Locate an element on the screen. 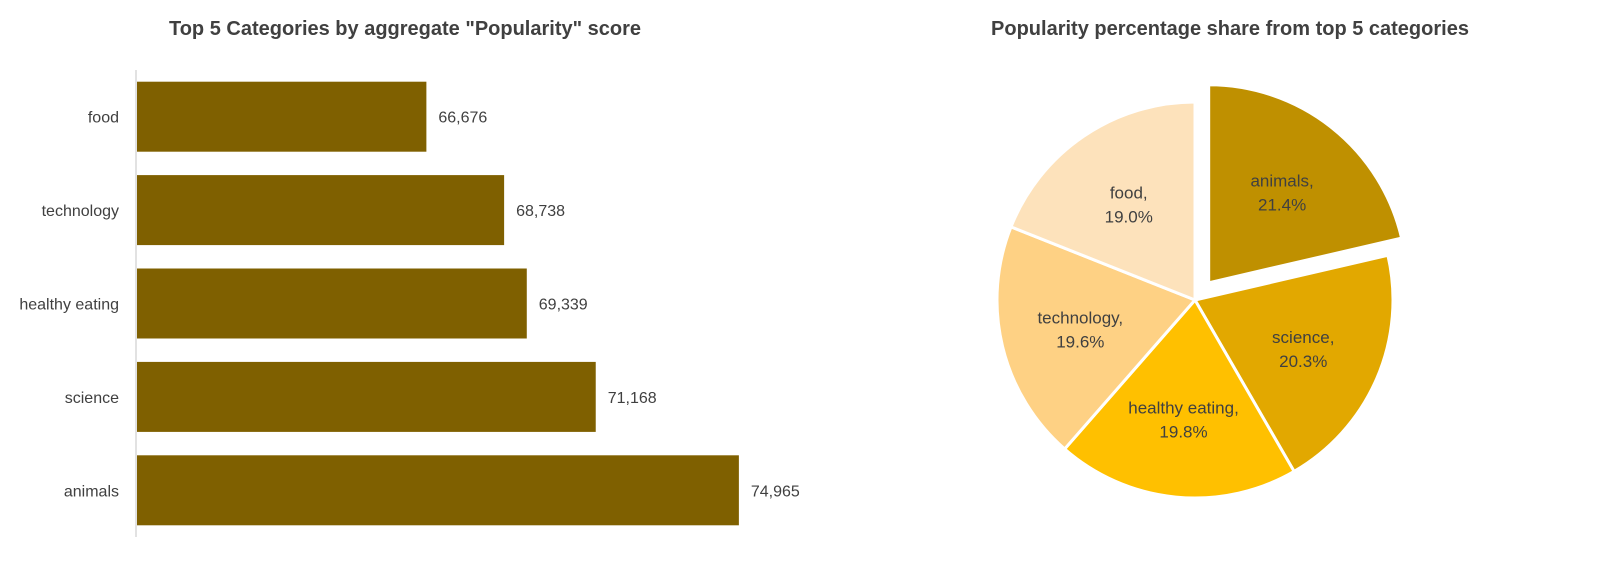 This screenshot has width=1600, height=570. data-label: 71,168 is located at coordinates (632, 398).